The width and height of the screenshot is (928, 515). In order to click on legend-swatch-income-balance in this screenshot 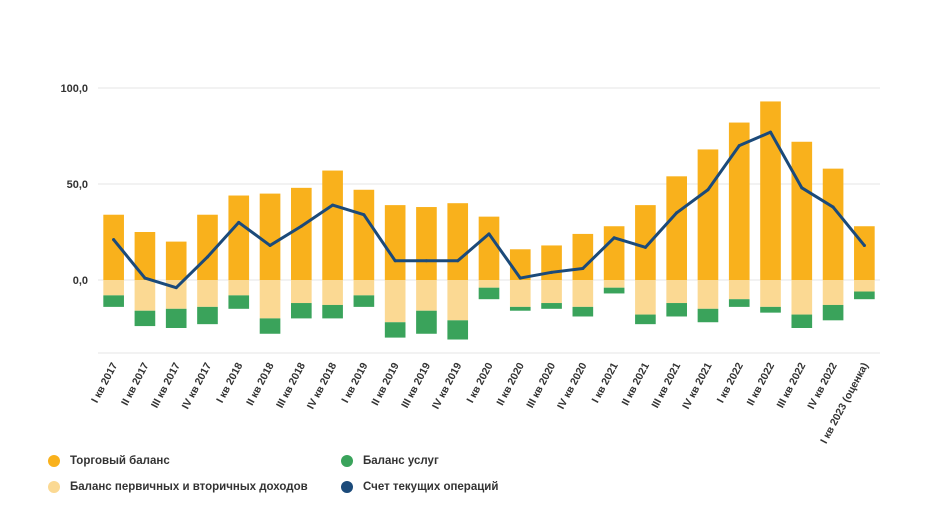, I will do `click(54, 487)`.